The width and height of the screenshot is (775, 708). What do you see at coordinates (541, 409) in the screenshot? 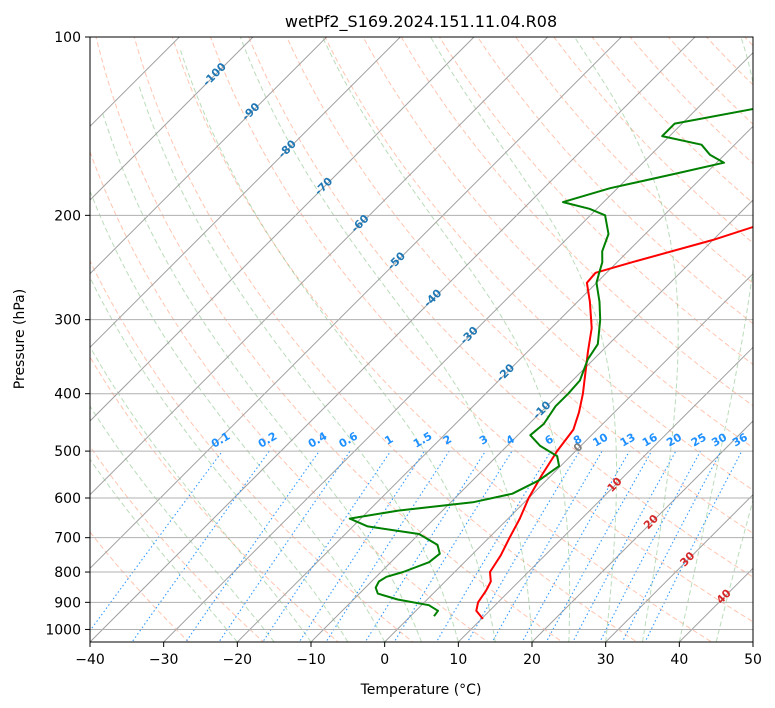
I see `isotherm-label: -10` at bounding box center [541, 409].